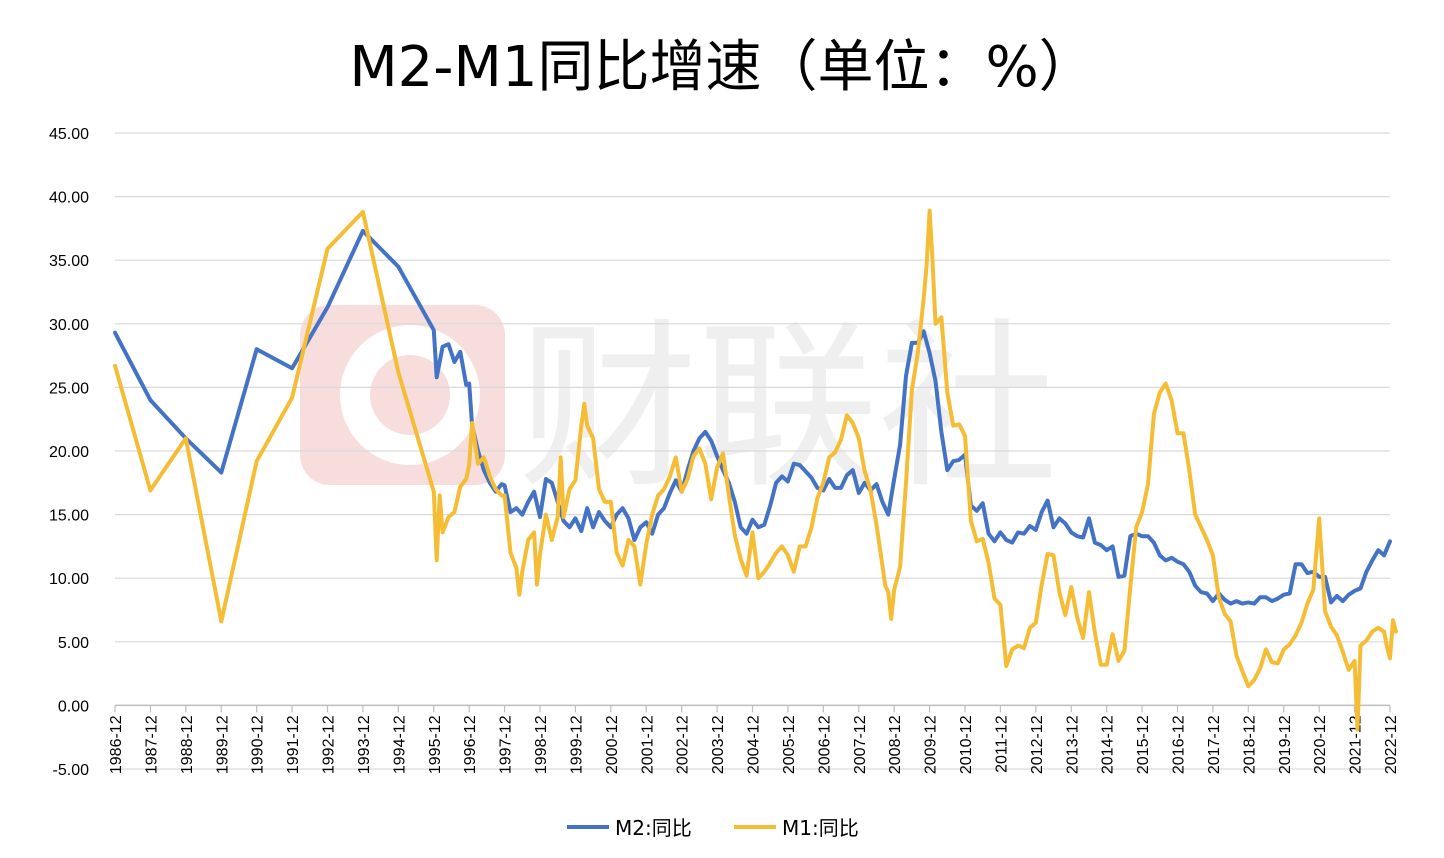  I want to click on x-tick-label: 2002-12, so click(683, 744).